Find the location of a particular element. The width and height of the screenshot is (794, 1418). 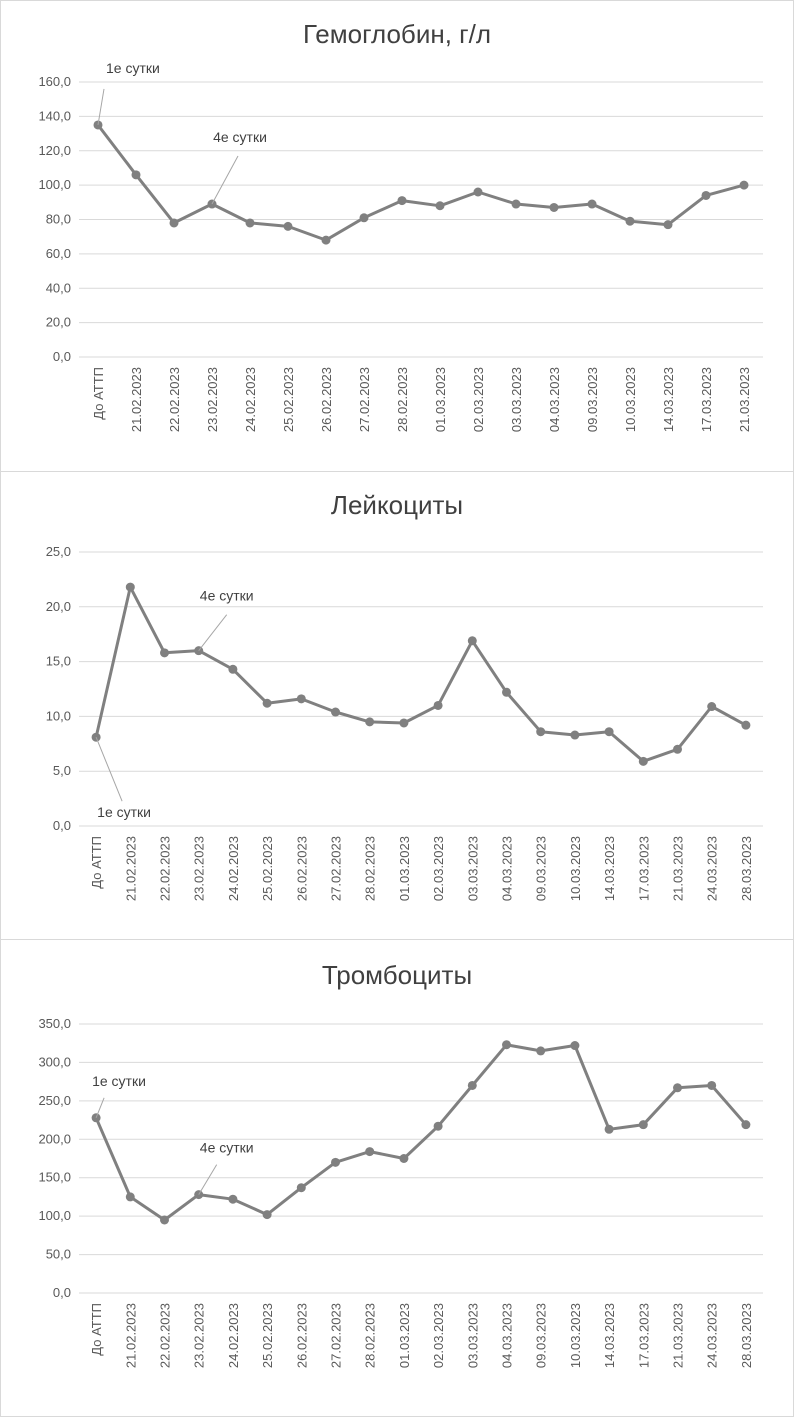

x-tick-label: До АТТП is located at coordinates (98, 393).